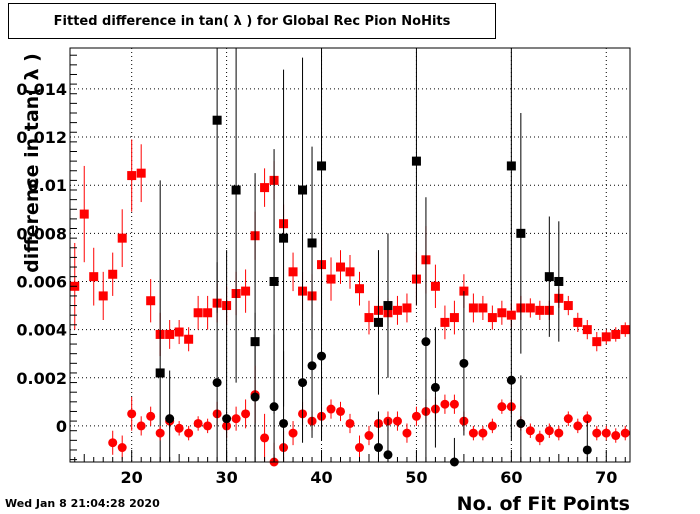 This screenshot has height=514, width=700. I want to click on y-tick-label: 0.002, so click(41, 378).